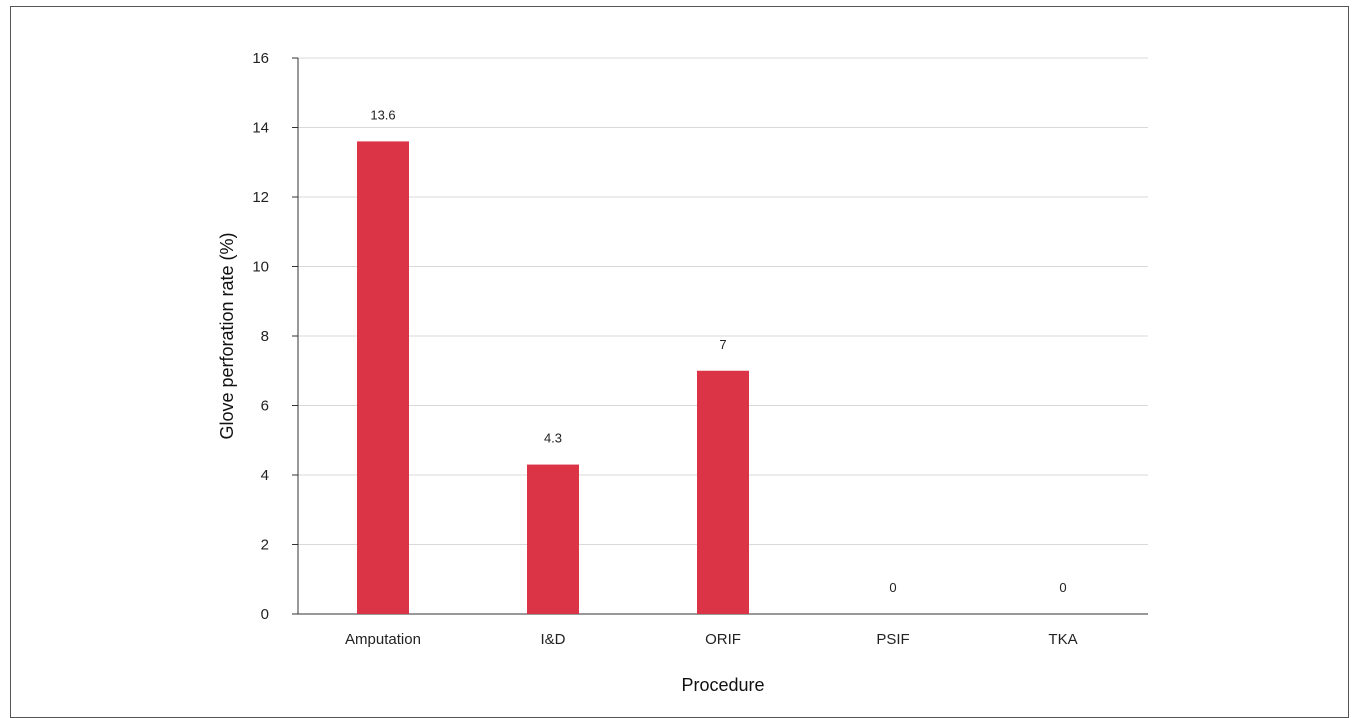 The height and width of the screenshot is (718, 1357). I want to click on y-tick-label: 12, so click(260, 197).